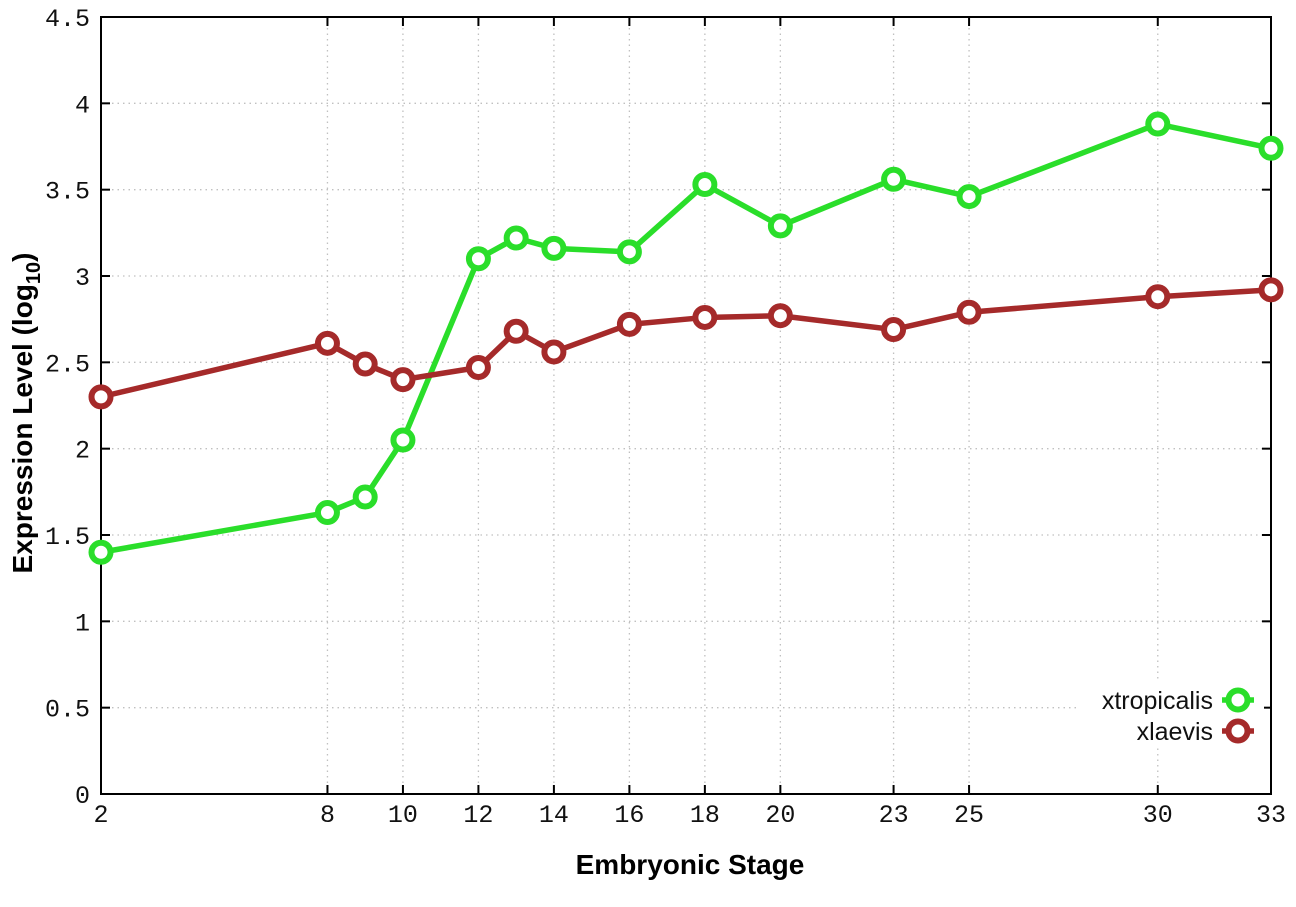 The image size is (1296, 907). I want to click on series-line-xlaevis, so click(686, 343).